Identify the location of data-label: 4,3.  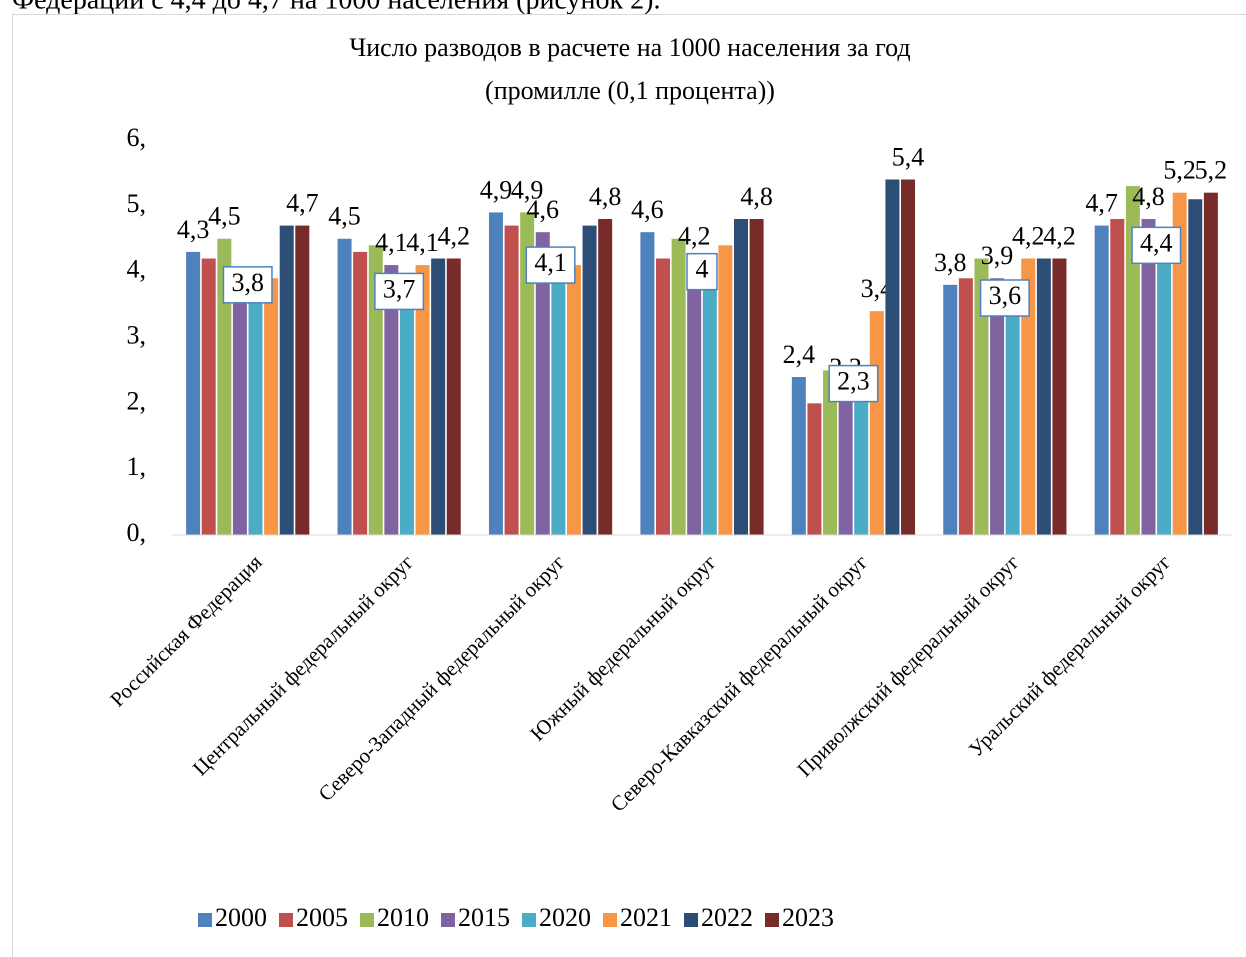
(193, 229).